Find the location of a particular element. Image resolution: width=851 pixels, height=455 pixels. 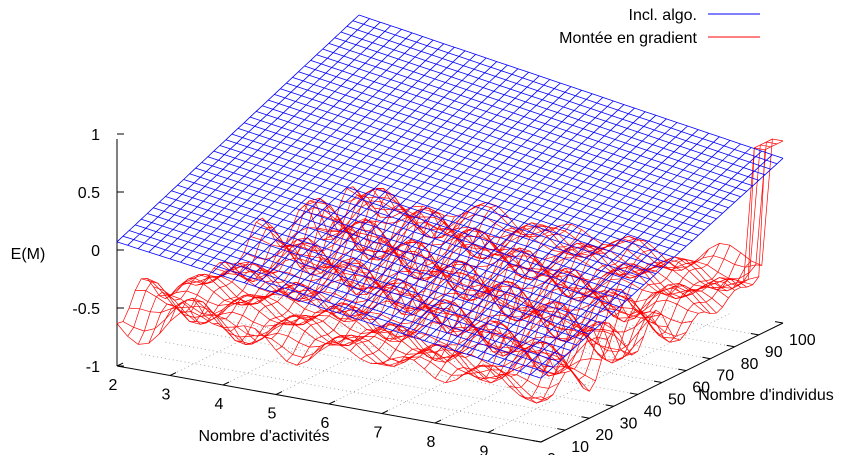

legend: Incl. algo. Montée en gradient is located at coordinates (659, 27).